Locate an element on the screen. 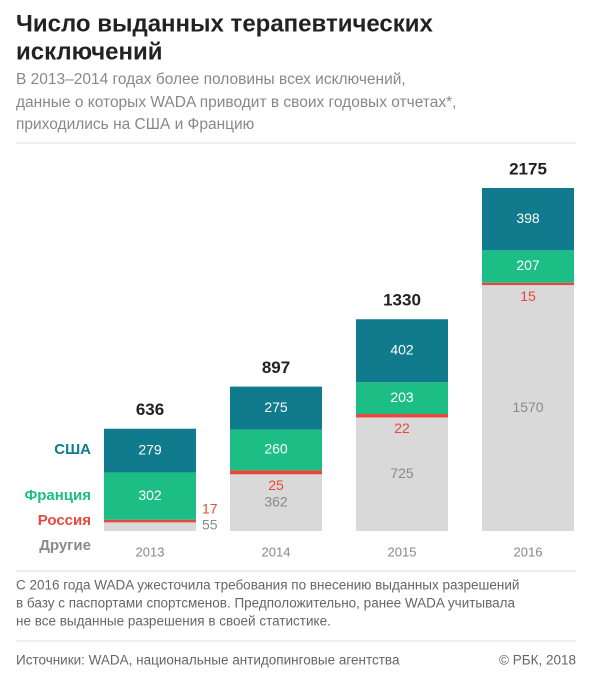 The image size is (590, 680). value-label: 25 is located at coordinates (276, 485).